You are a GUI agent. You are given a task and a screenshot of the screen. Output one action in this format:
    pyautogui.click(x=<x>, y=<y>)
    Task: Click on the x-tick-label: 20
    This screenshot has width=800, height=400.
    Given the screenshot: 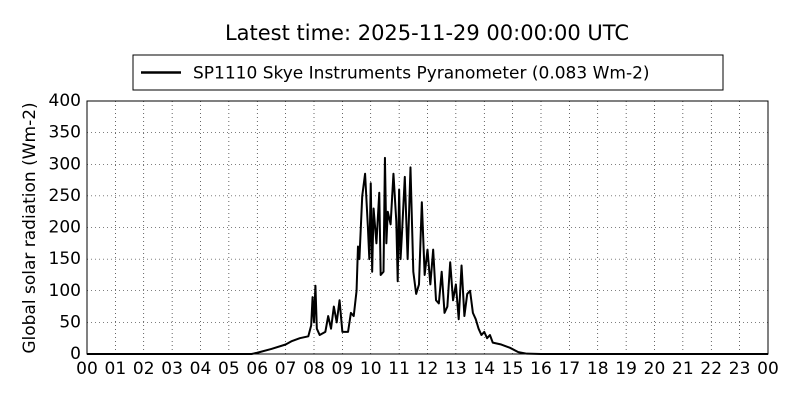 What is the action you would take?
    pyautogui.click(x=655, y=369)
    